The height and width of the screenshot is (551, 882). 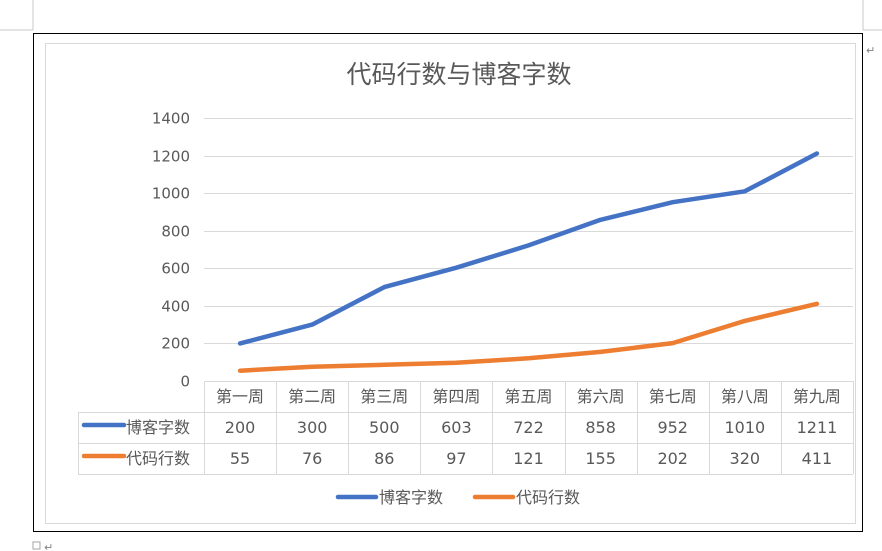 What do you see at coordinates (528, 427) in the screenshot?
I see `data-table-value: 722` at bounding box center [528, 427].